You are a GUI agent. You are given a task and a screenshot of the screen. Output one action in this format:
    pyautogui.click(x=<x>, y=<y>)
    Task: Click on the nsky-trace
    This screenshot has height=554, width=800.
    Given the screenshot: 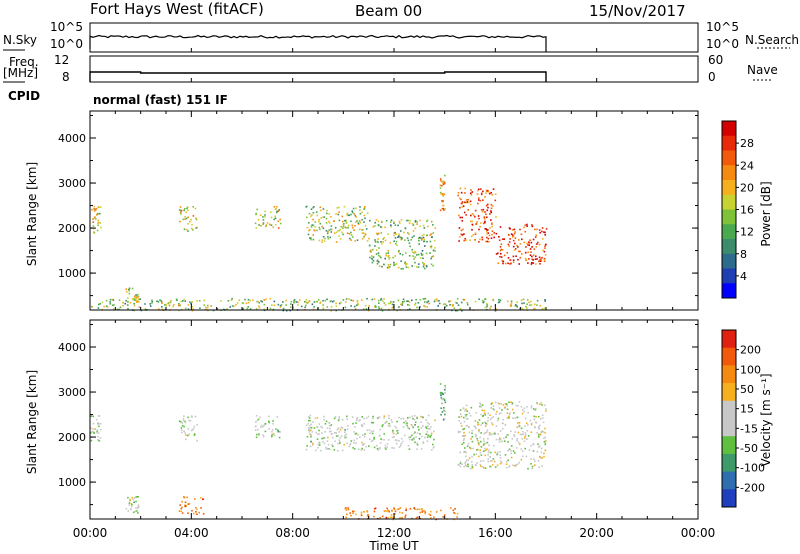 What is the action you would take?
    pyautogui.click(x=318, y=43)
    